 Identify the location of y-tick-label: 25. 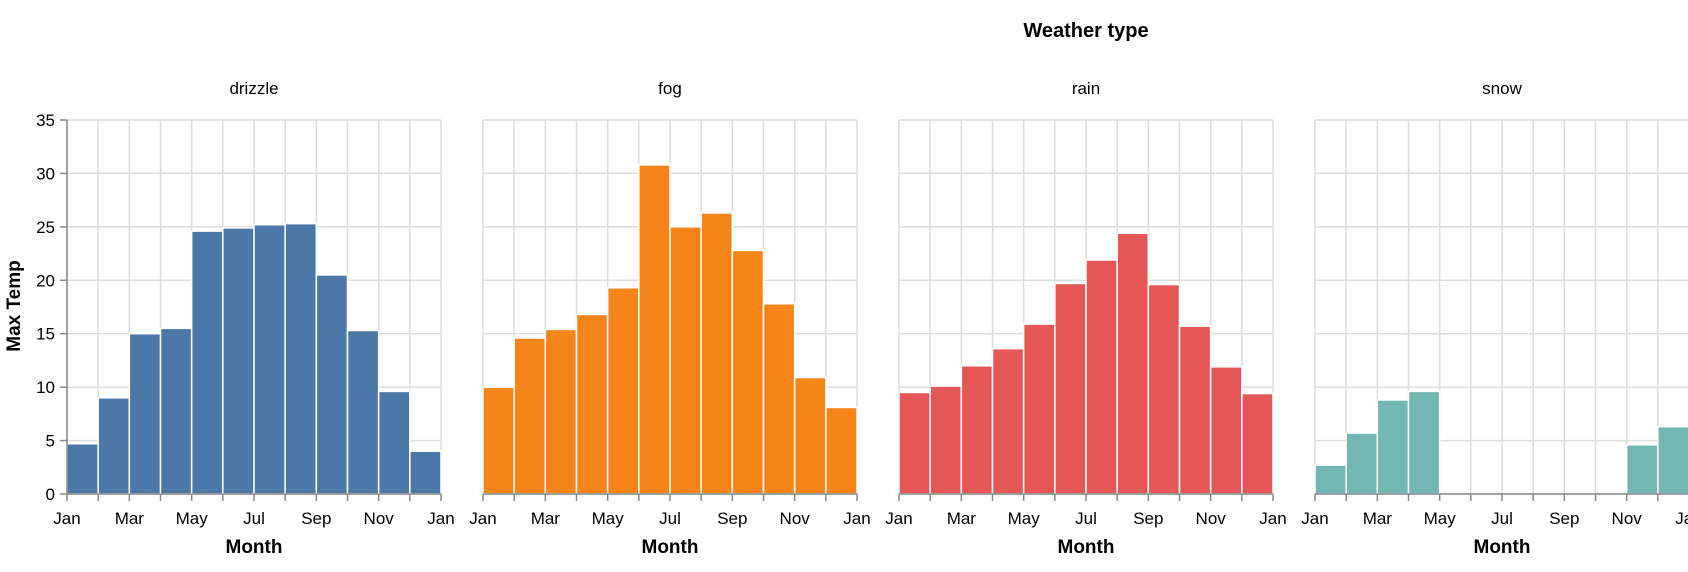
(45, 227).